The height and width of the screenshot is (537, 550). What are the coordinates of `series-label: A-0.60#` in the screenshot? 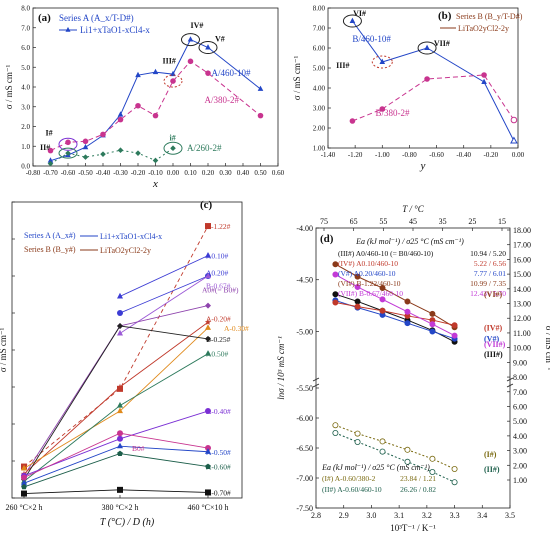 It's located at (218, 467).